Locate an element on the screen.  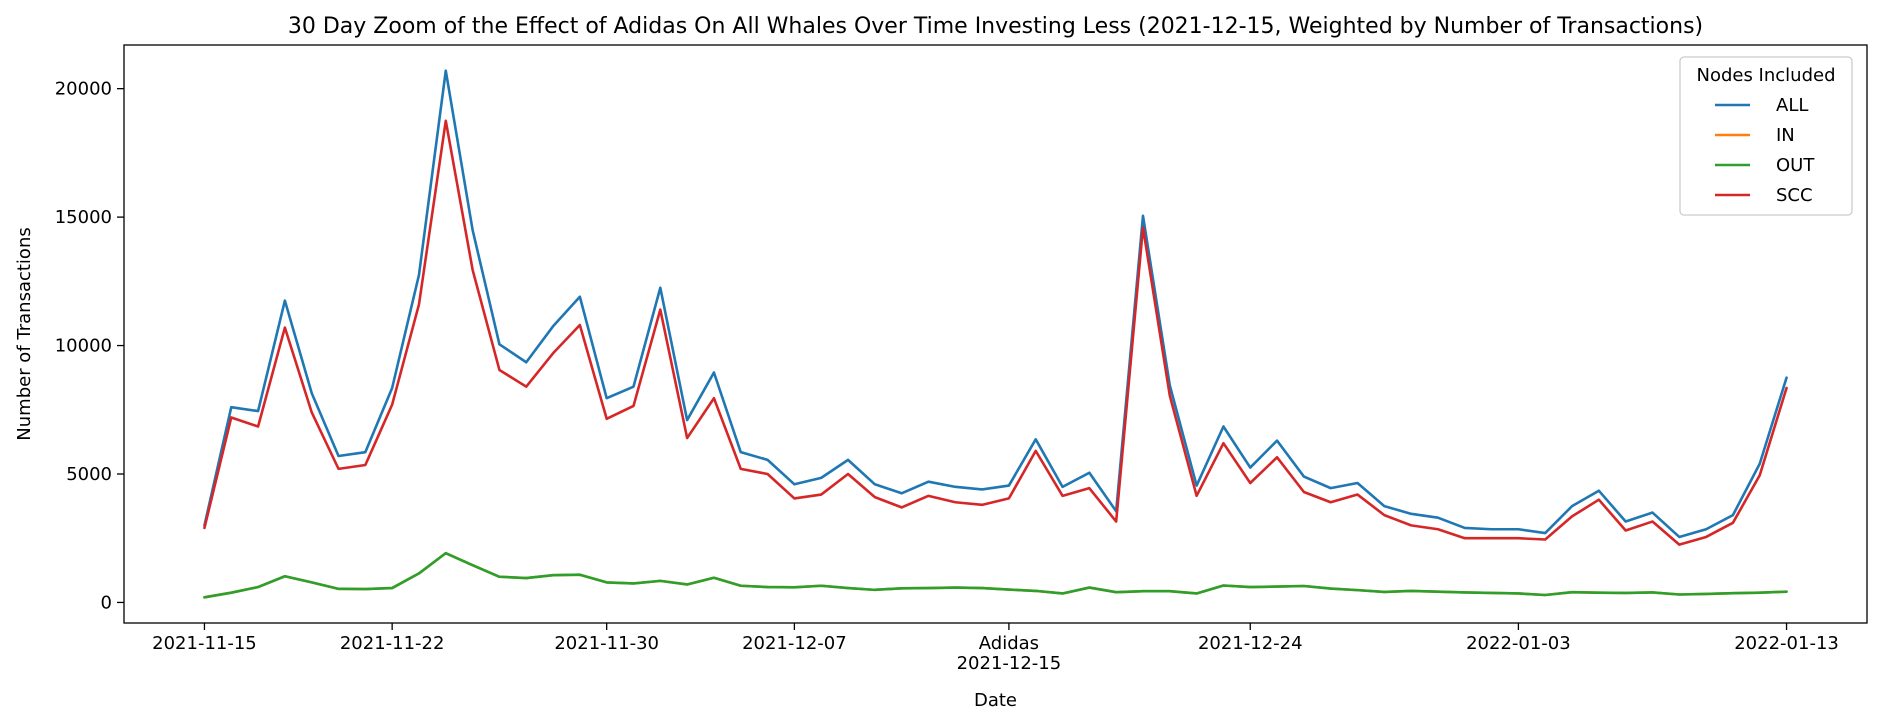
y-tick-label: 0 is located at coordinates (106, 602).